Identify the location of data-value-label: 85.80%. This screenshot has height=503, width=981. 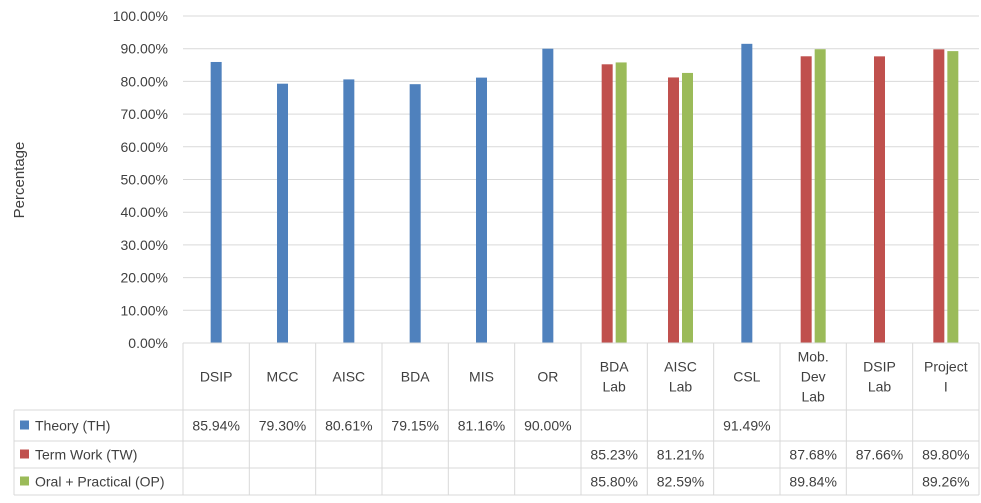
(613, 482).